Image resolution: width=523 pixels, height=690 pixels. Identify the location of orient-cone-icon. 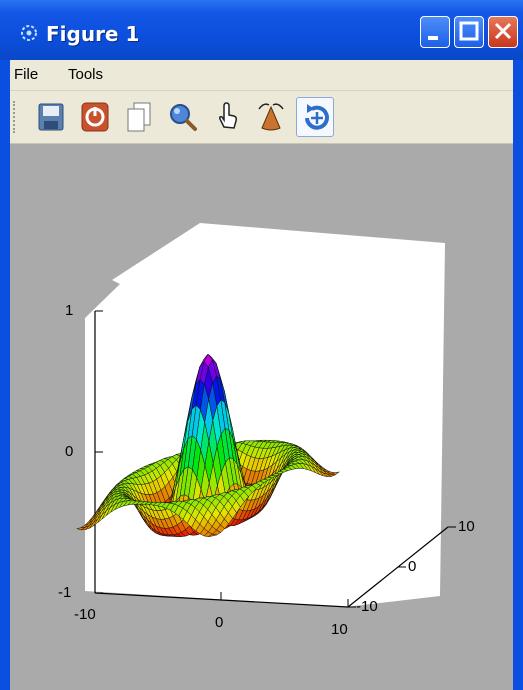
(271, 117).